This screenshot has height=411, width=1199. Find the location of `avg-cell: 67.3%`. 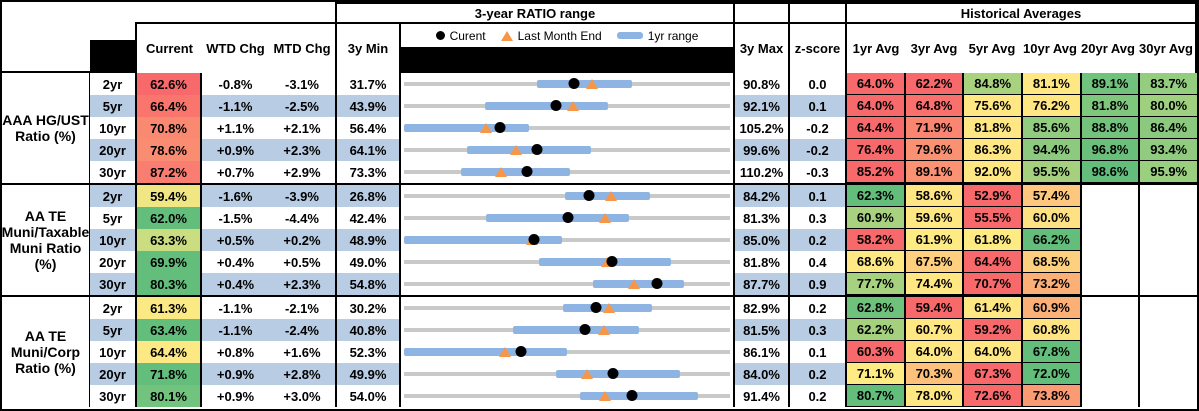

avg-cell: 67.3% is located at coordinates (994, 374).